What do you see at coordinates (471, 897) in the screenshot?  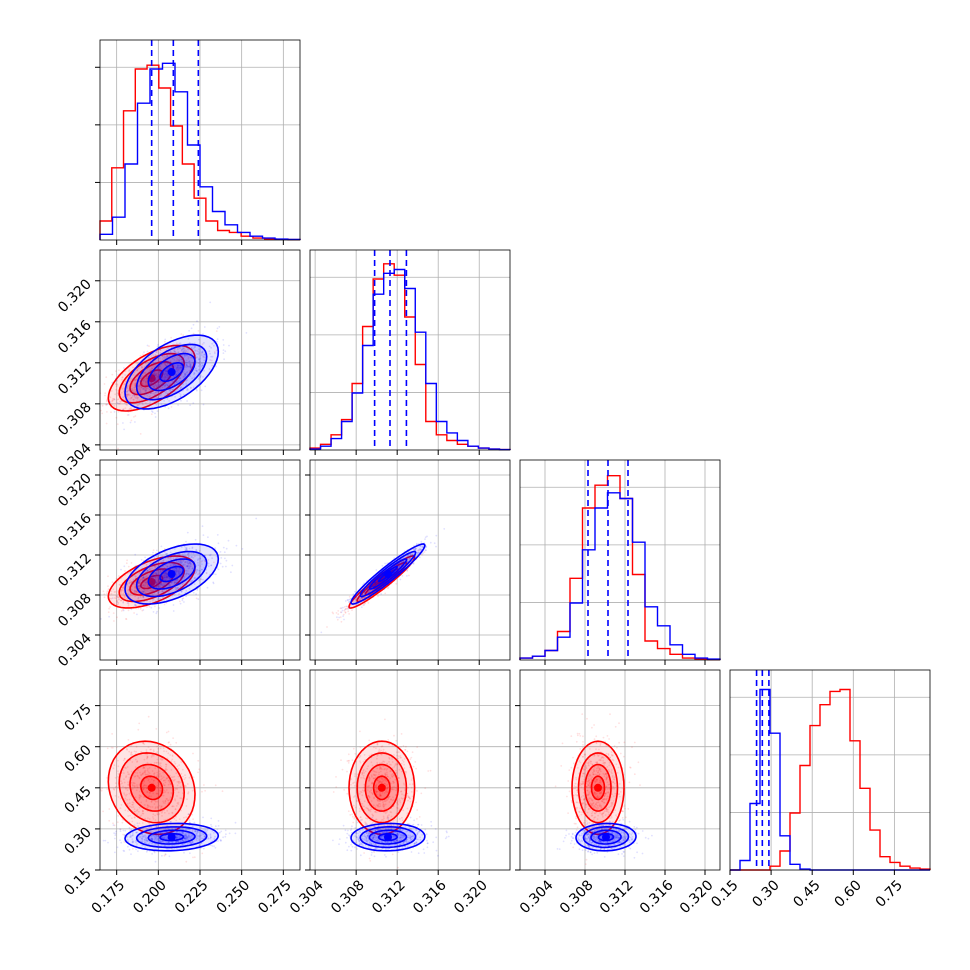 I see `x-tick-label: 0.320` at bounding box center [471, 897].